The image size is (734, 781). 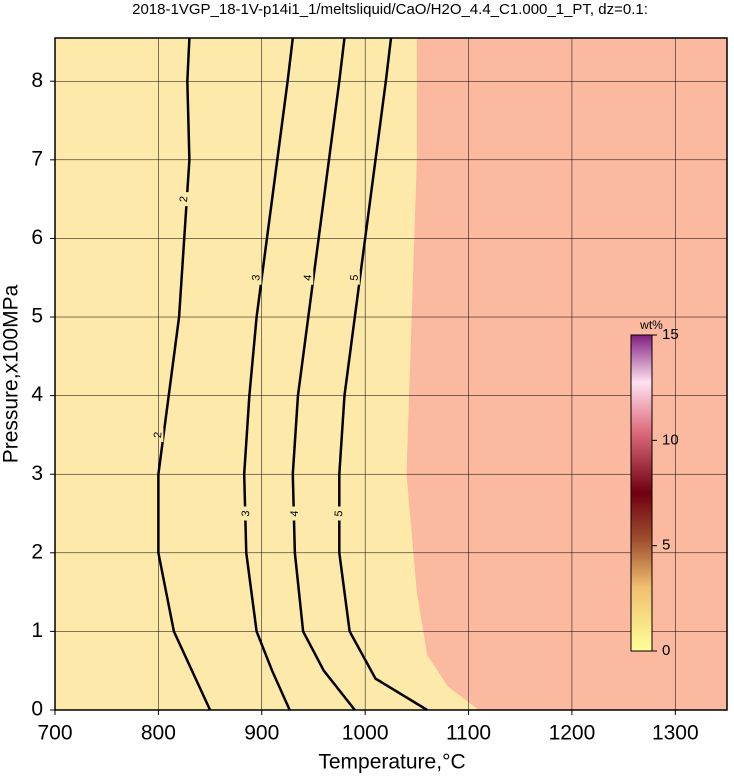 What do you see at coordinates (37, 473) in the screenshot?
I see `y-tick-label: 3` at bounding box center [37, 473].